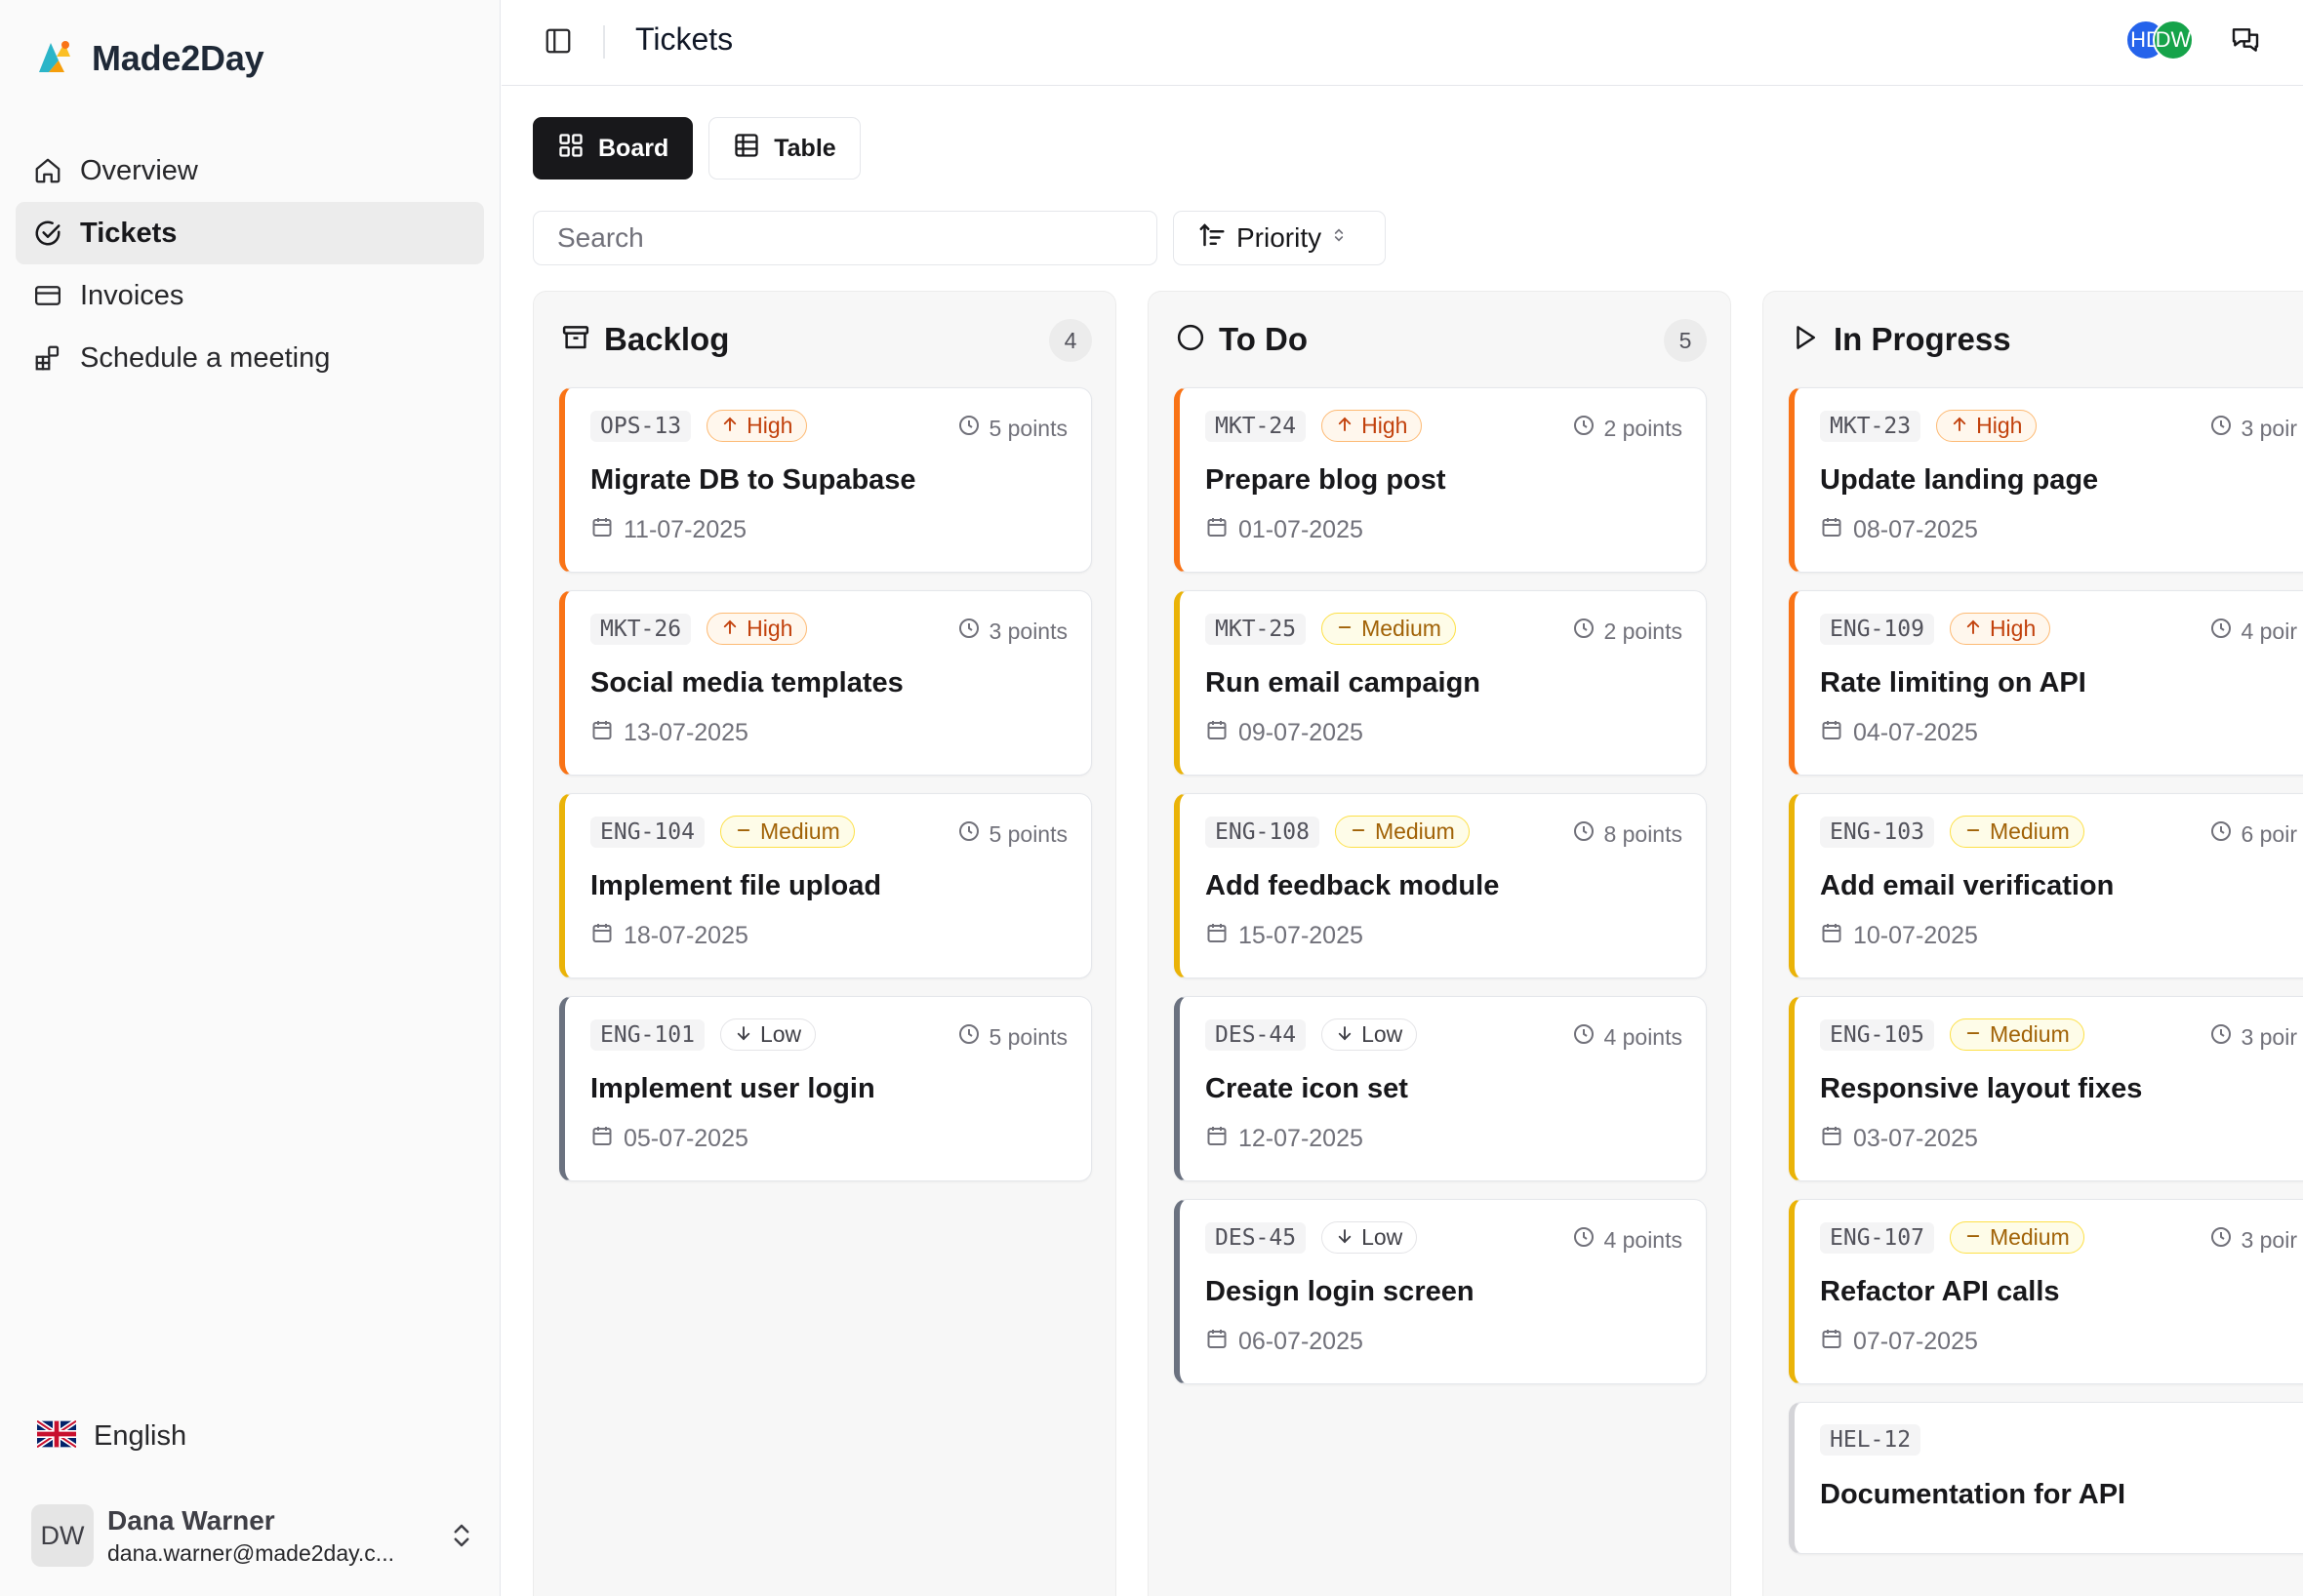  I want to click on card-meta: ENG-105 Medium, so click(1952, 1035).